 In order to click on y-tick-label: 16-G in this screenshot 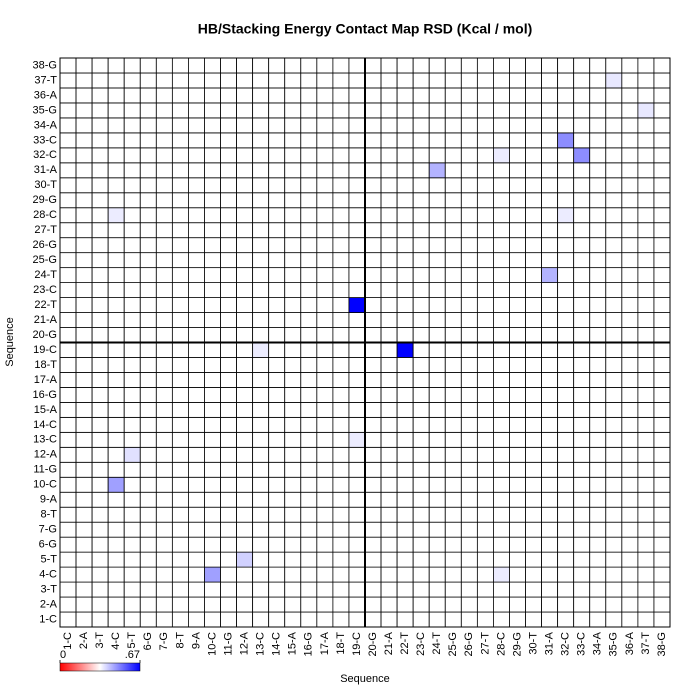, I will do `click(45, 395)`.